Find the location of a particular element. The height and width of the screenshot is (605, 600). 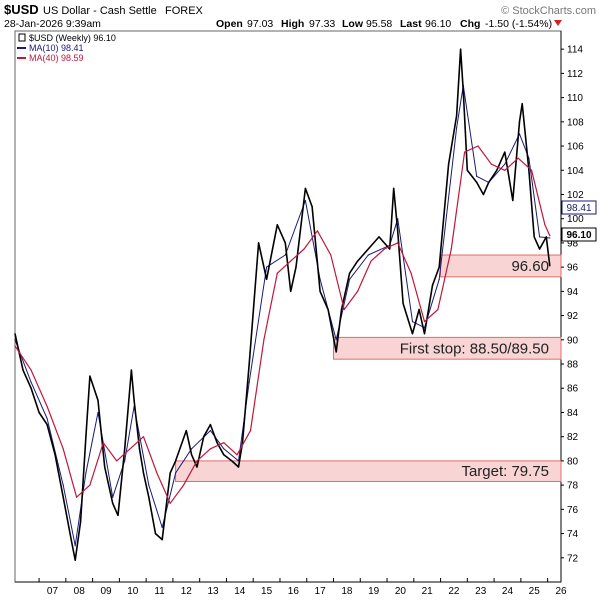

x-tick-label-8: 15 is located at coordinates (267, 591).